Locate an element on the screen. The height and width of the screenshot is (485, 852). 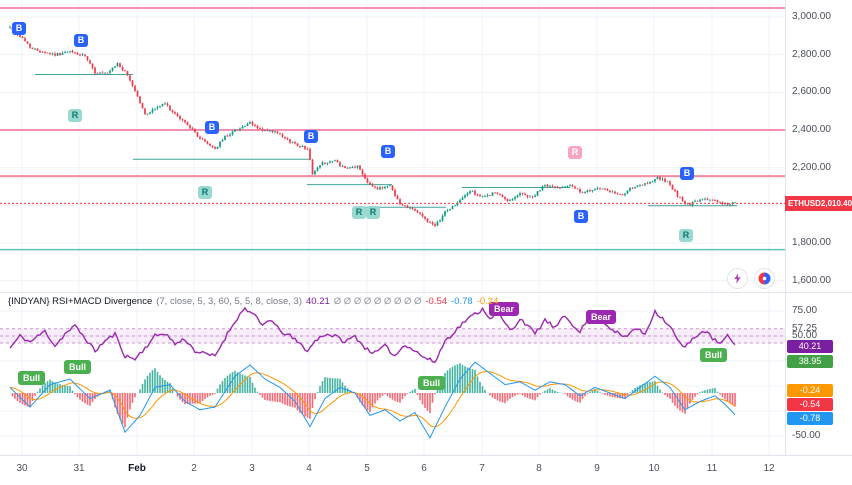
indicator-axis-label: 57.25 is located at coordinates (805, 328).